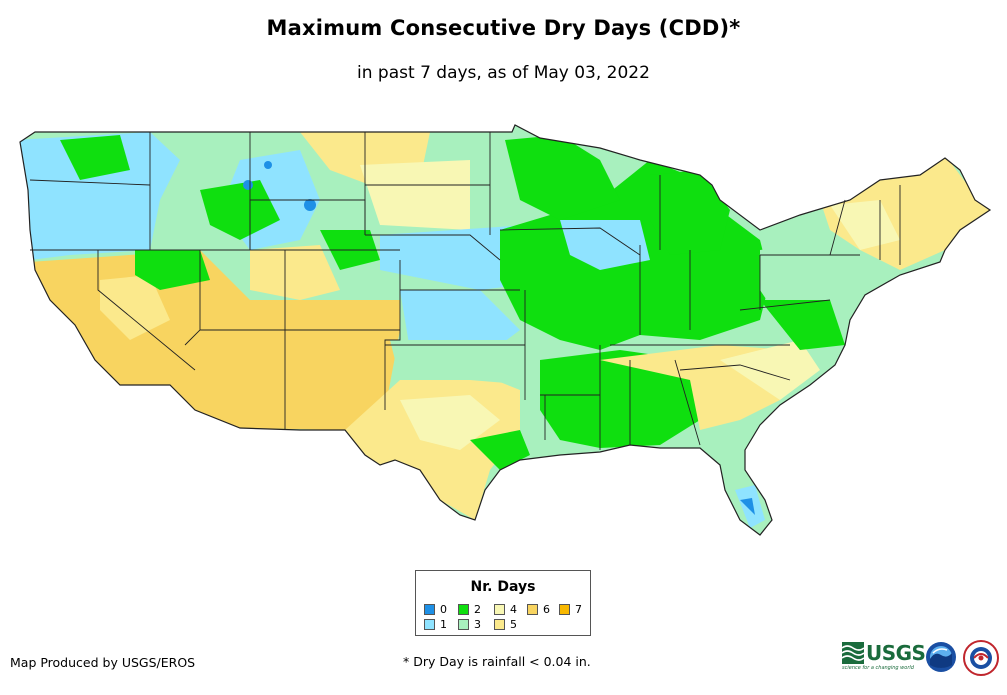  I want to click on legend-label: 7, so click(578, 609).